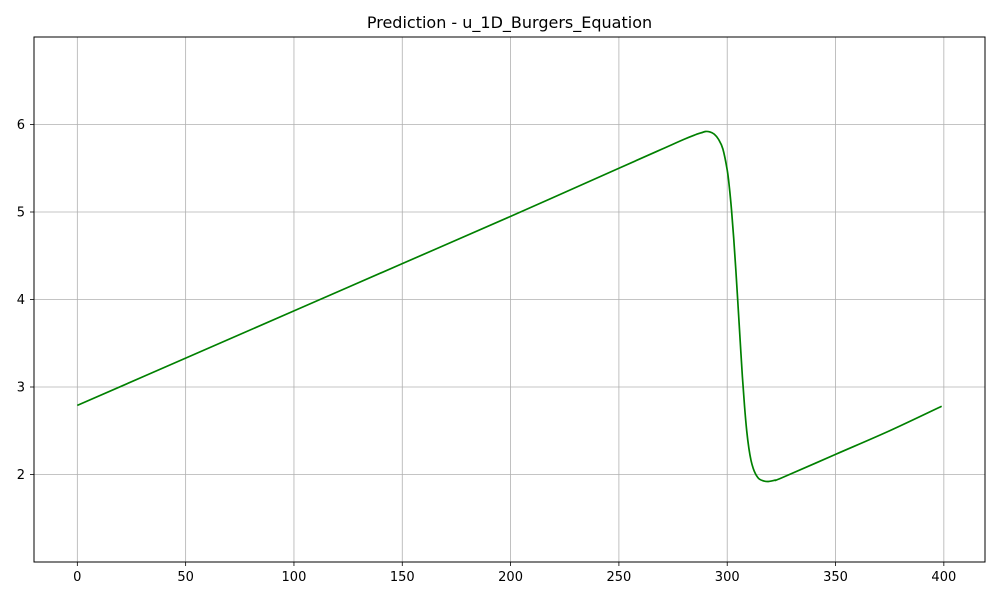 The image size is (1000, 600). Describe the element at coordinates (835, 577) in the screenshot. I see `x-tick-label: 350` at that location.